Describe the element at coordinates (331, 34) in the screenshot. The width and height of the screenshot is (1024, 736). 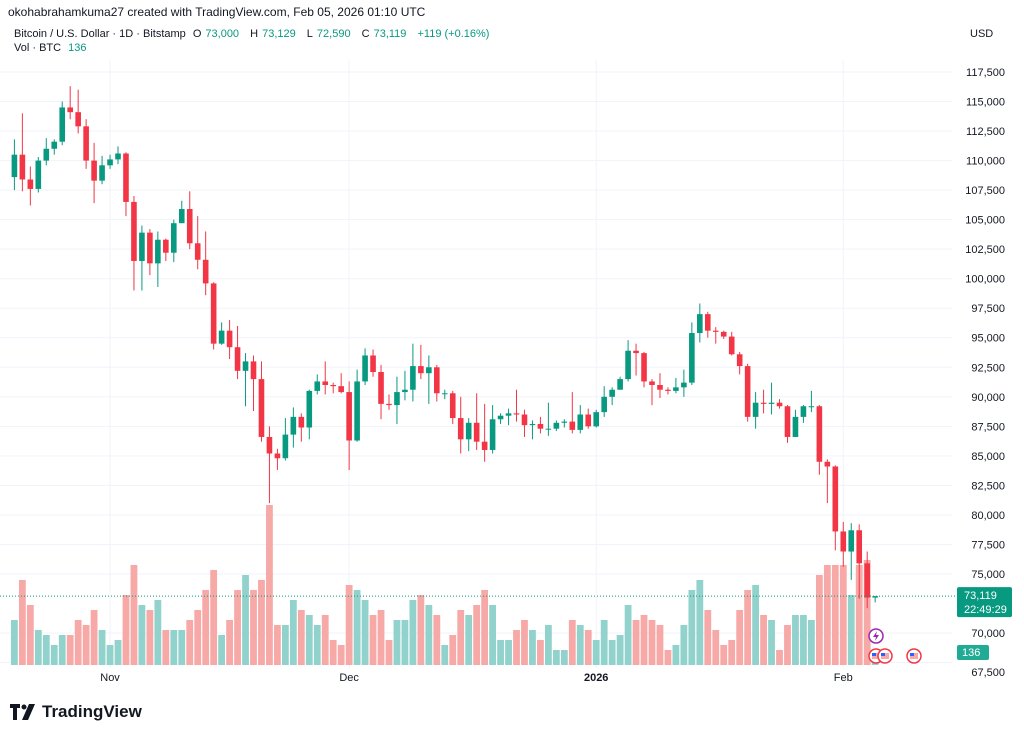
I see `ohlc-low: L 72,590` at that location.